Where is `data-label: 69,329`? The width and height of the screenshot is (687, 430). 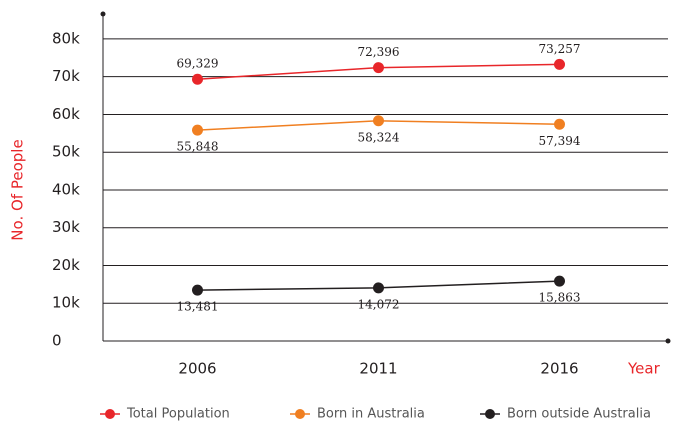
data-label: 69,329 is located at coordinates (198, 64).